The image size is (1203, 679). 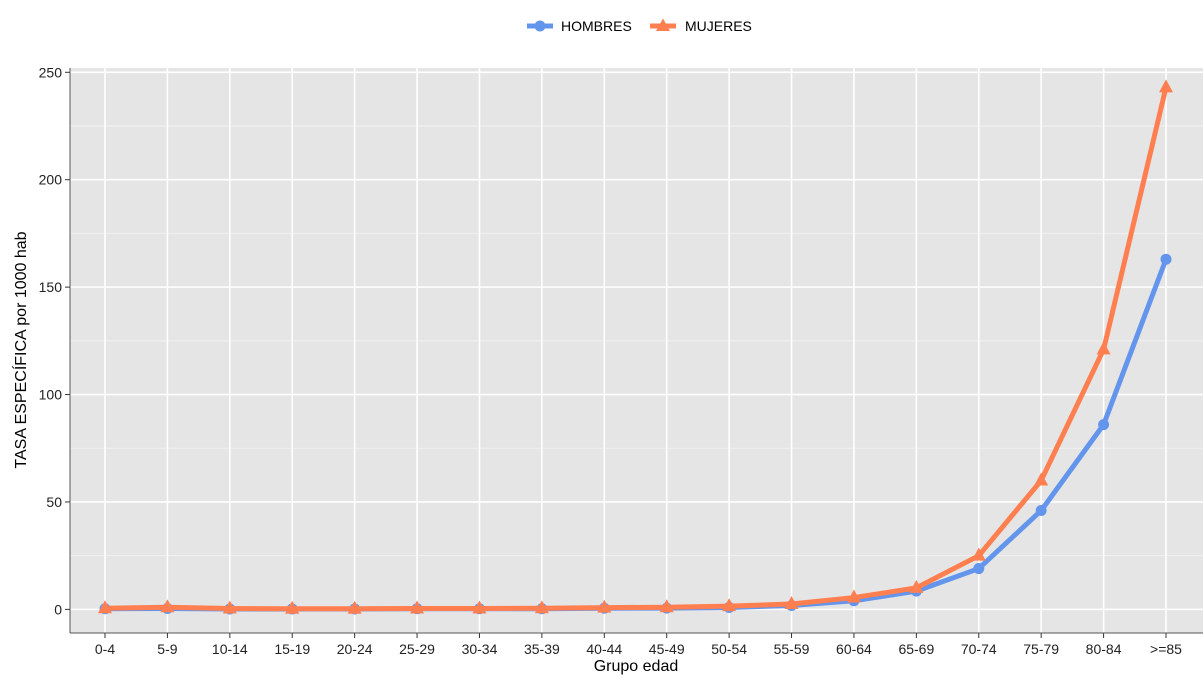 I want to click on x-axis-title: Grupo edad, so click(x=636, y=666).